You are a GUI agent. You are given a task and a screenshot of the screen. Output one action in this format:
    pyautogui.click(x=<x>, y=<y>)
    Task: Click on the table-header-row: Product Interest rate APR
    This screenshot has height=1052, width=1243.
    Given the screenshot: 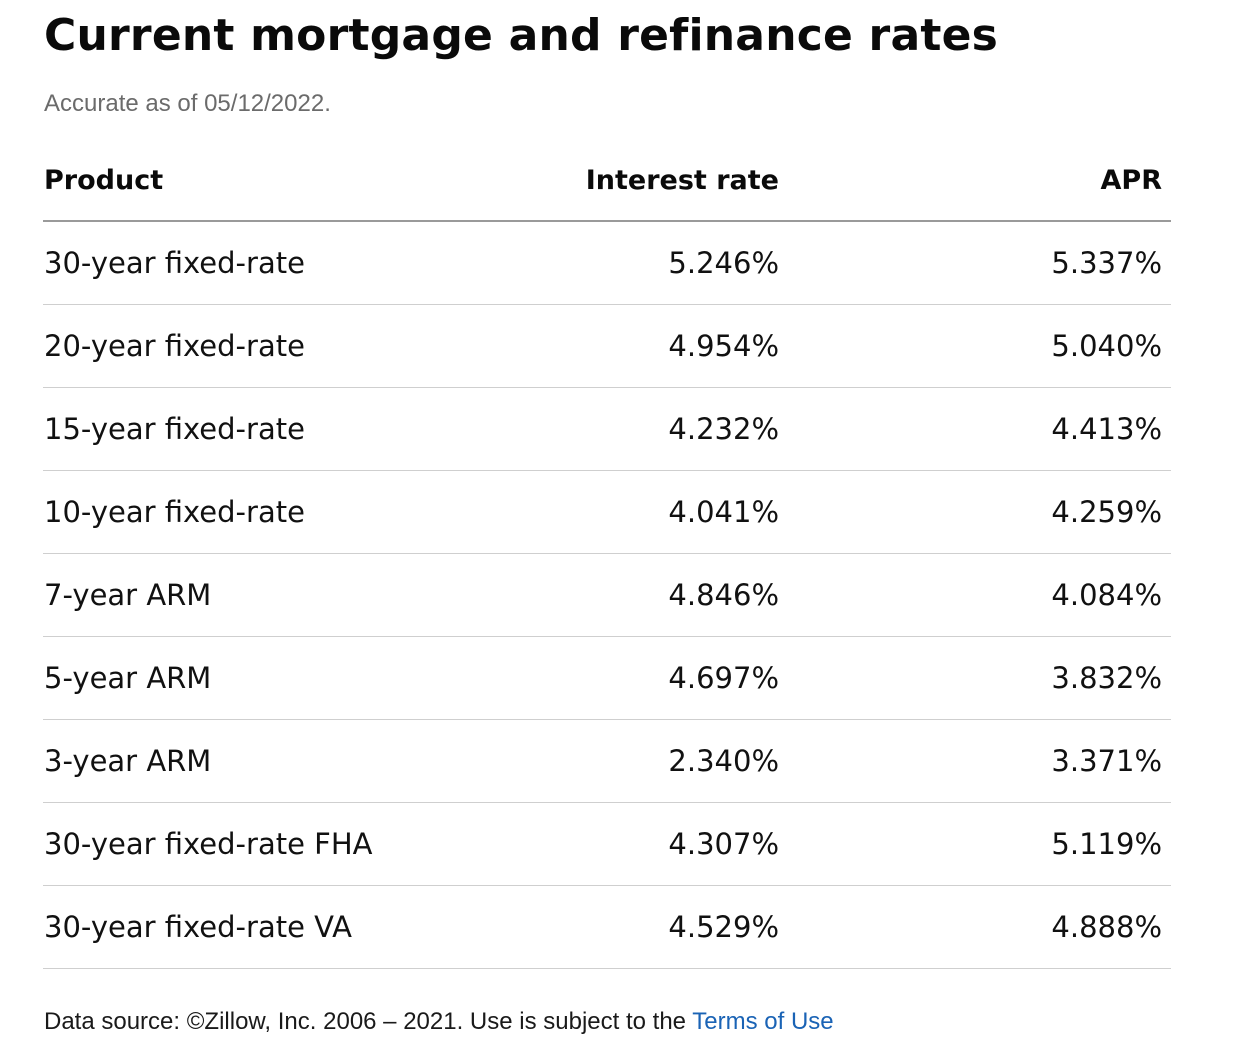 What is the action you would take?
    pyautogui.click(x=607, y=181)
    